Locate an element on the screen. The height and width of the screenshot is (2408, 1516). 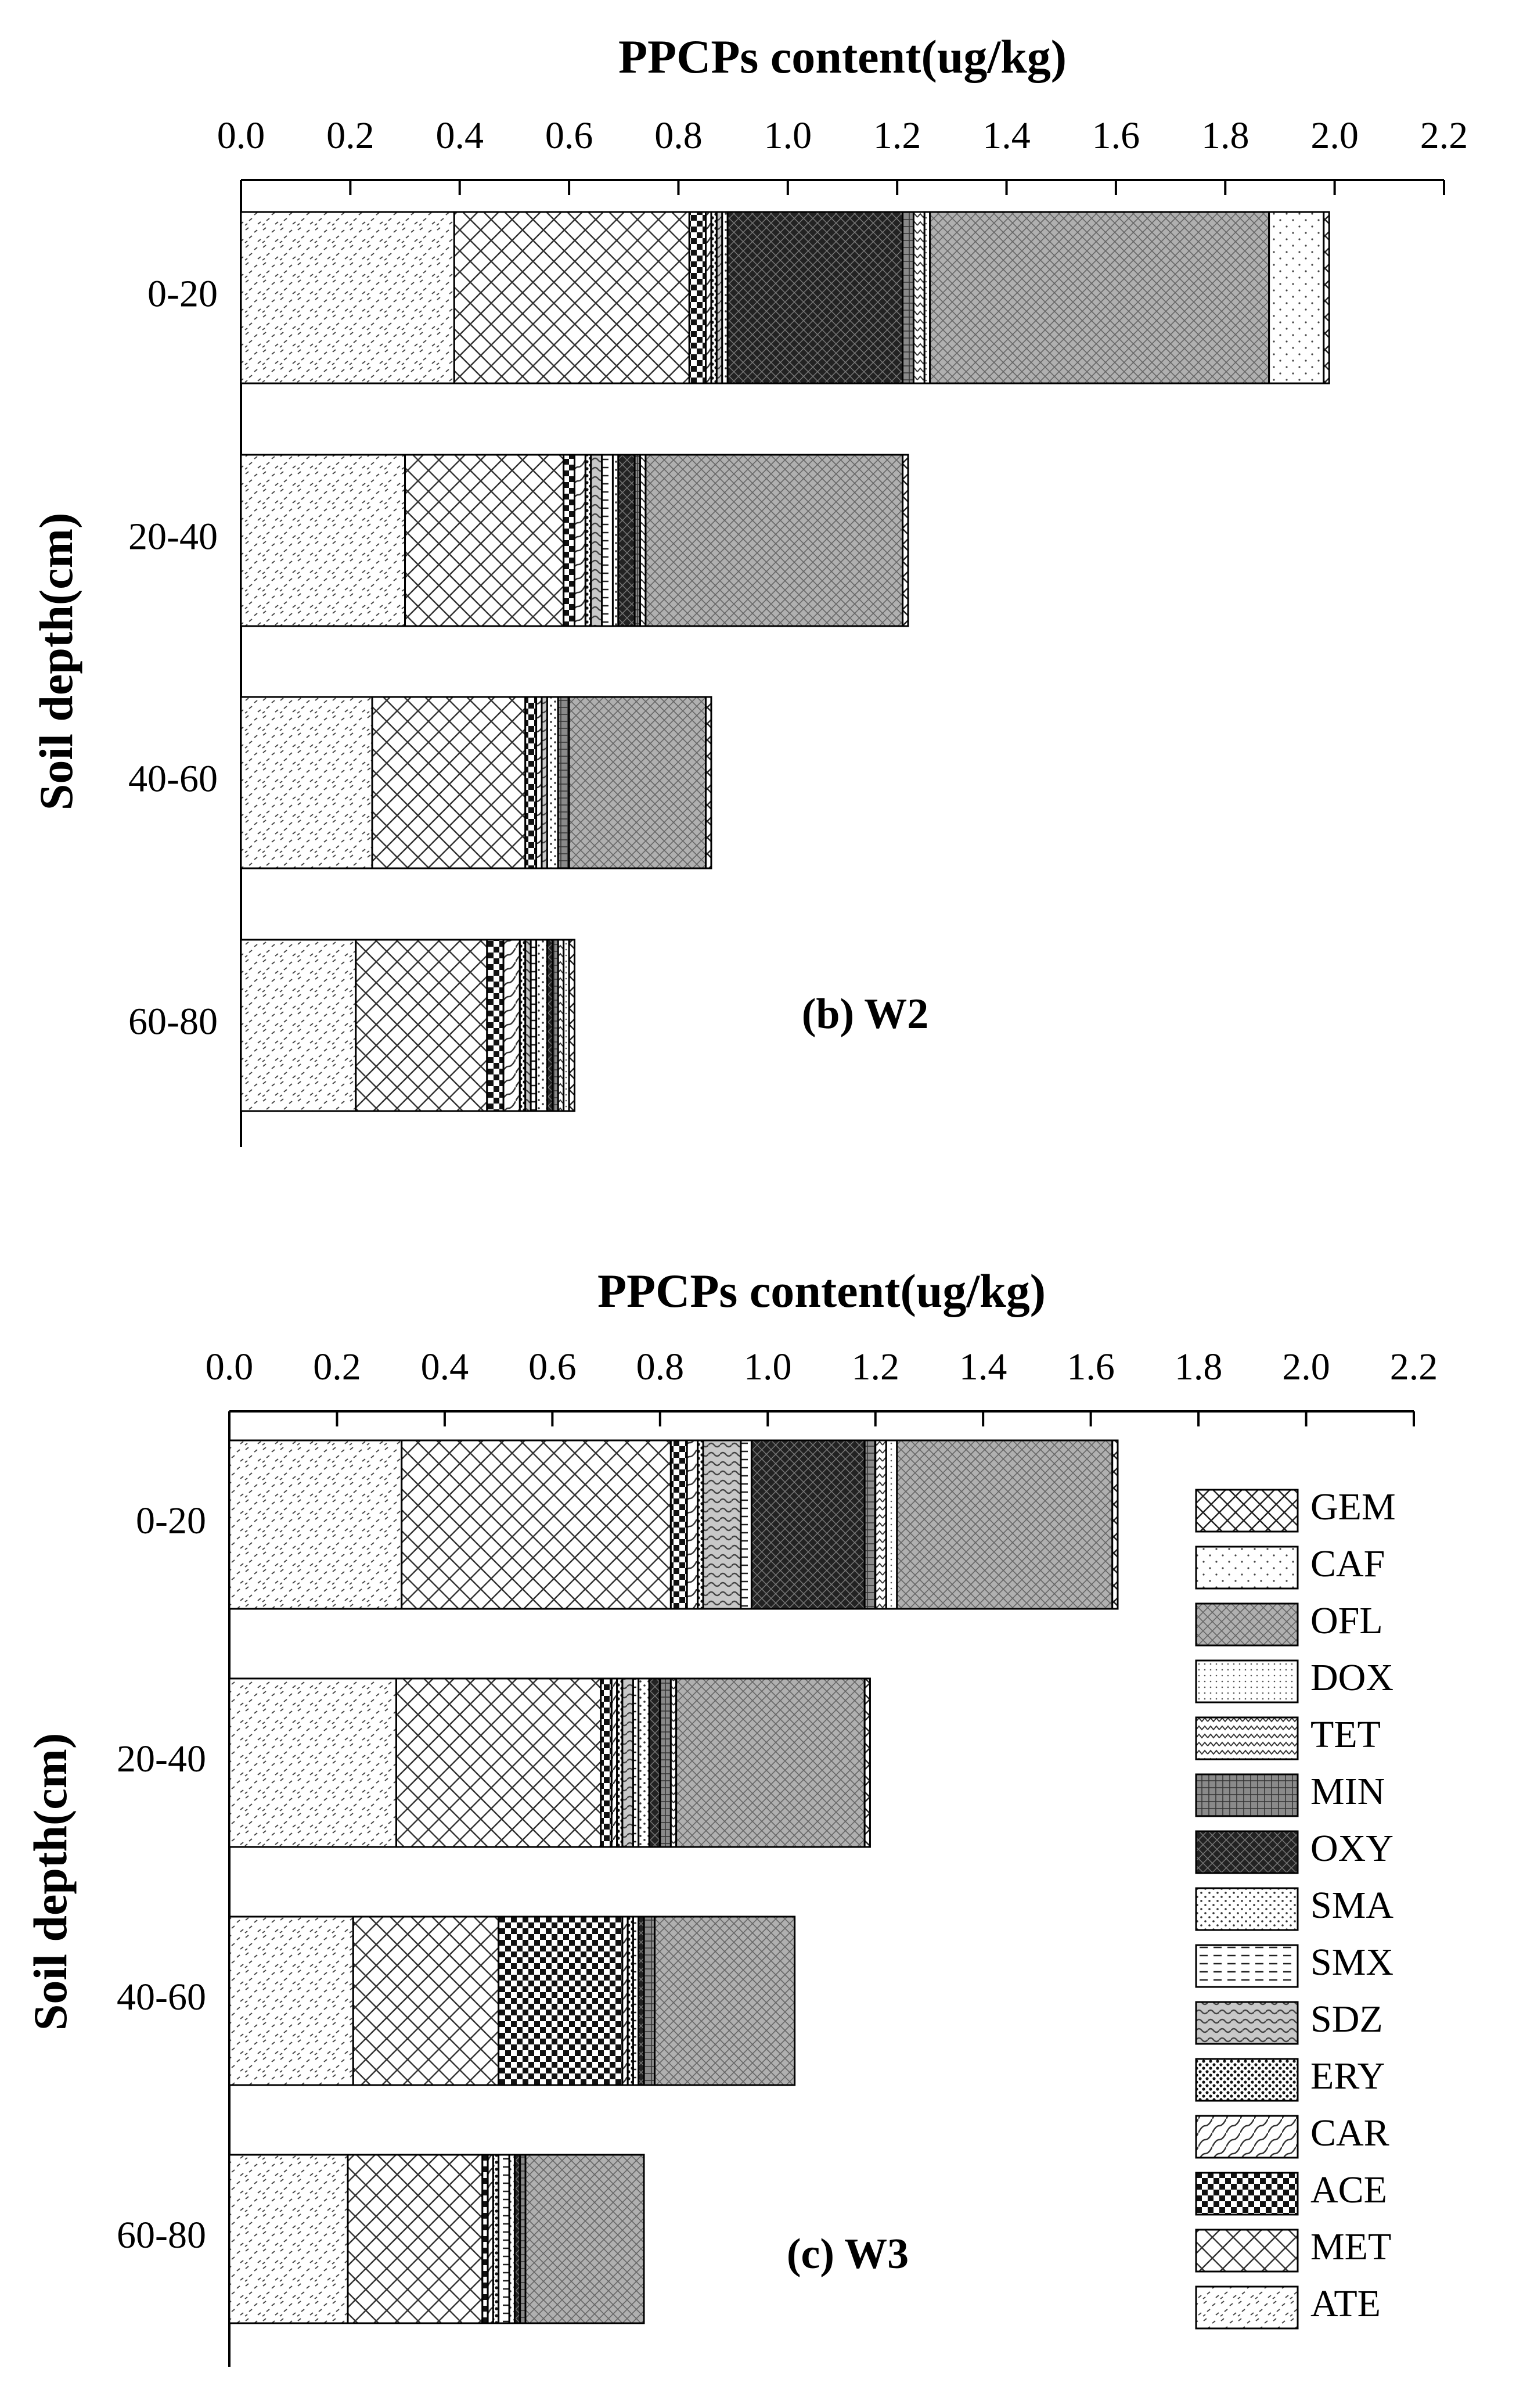
legend-label-min: MIN is located at coordinates (1347, 1791).